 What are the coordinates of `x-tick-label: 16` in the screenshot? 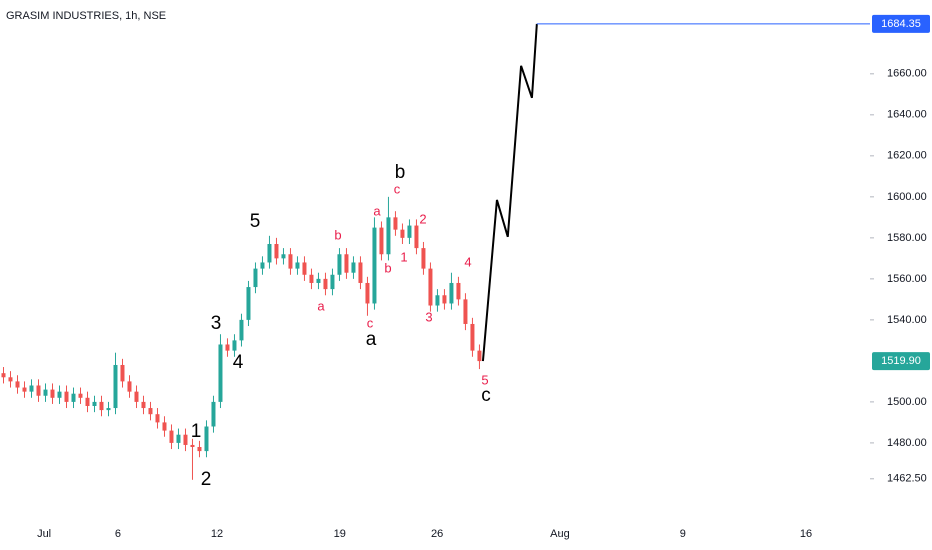 It's located at (806, 534).